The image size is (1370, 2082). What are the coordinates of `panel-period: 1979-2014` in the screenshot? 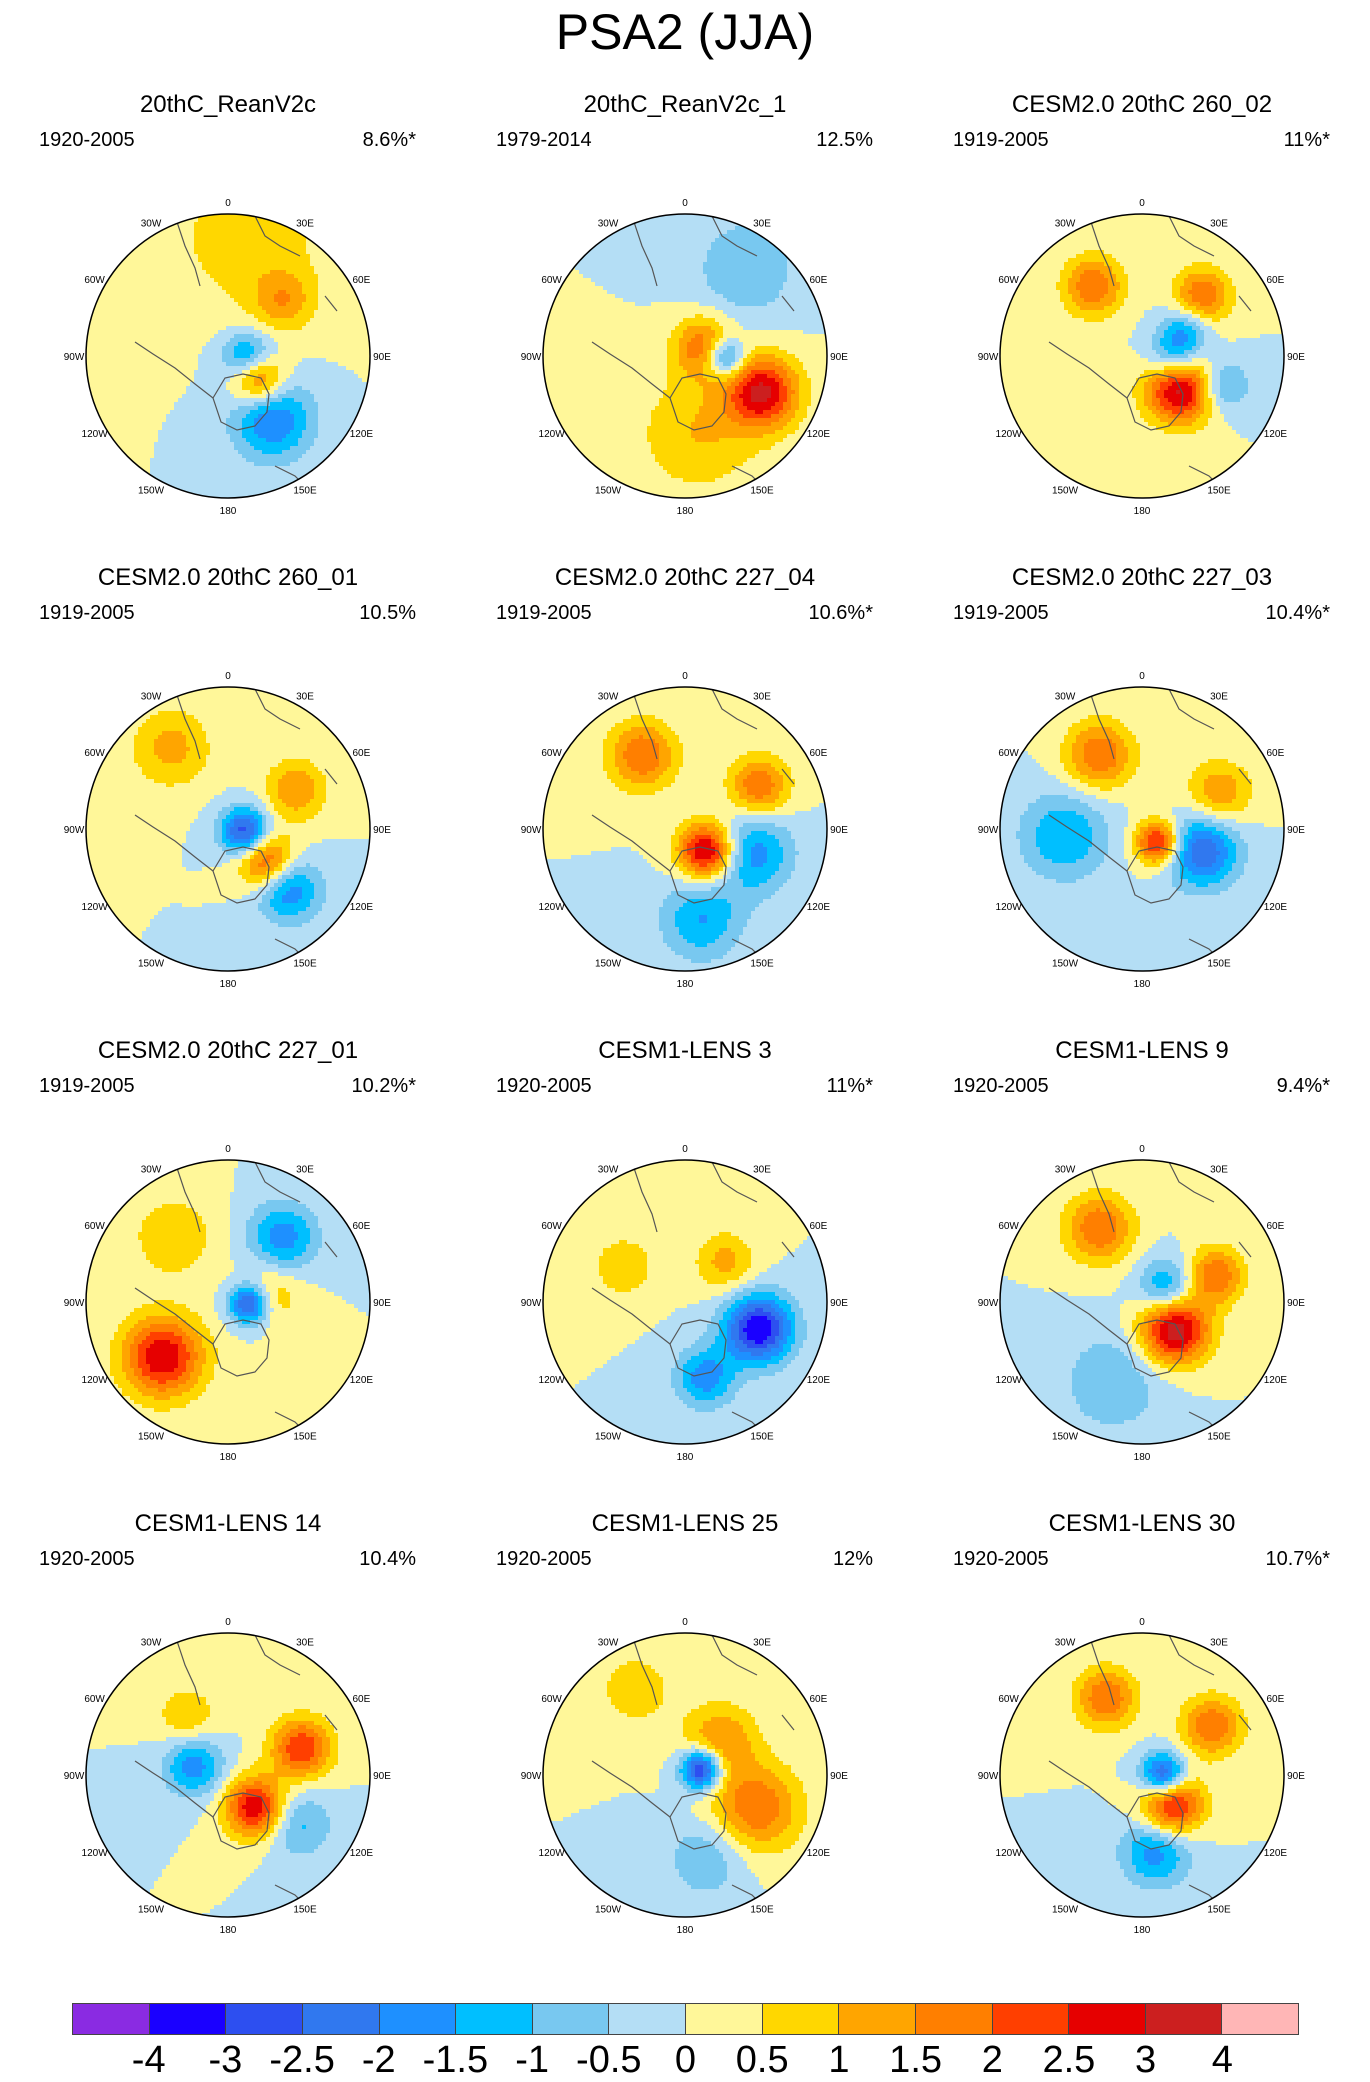 It's located at (544, 140).